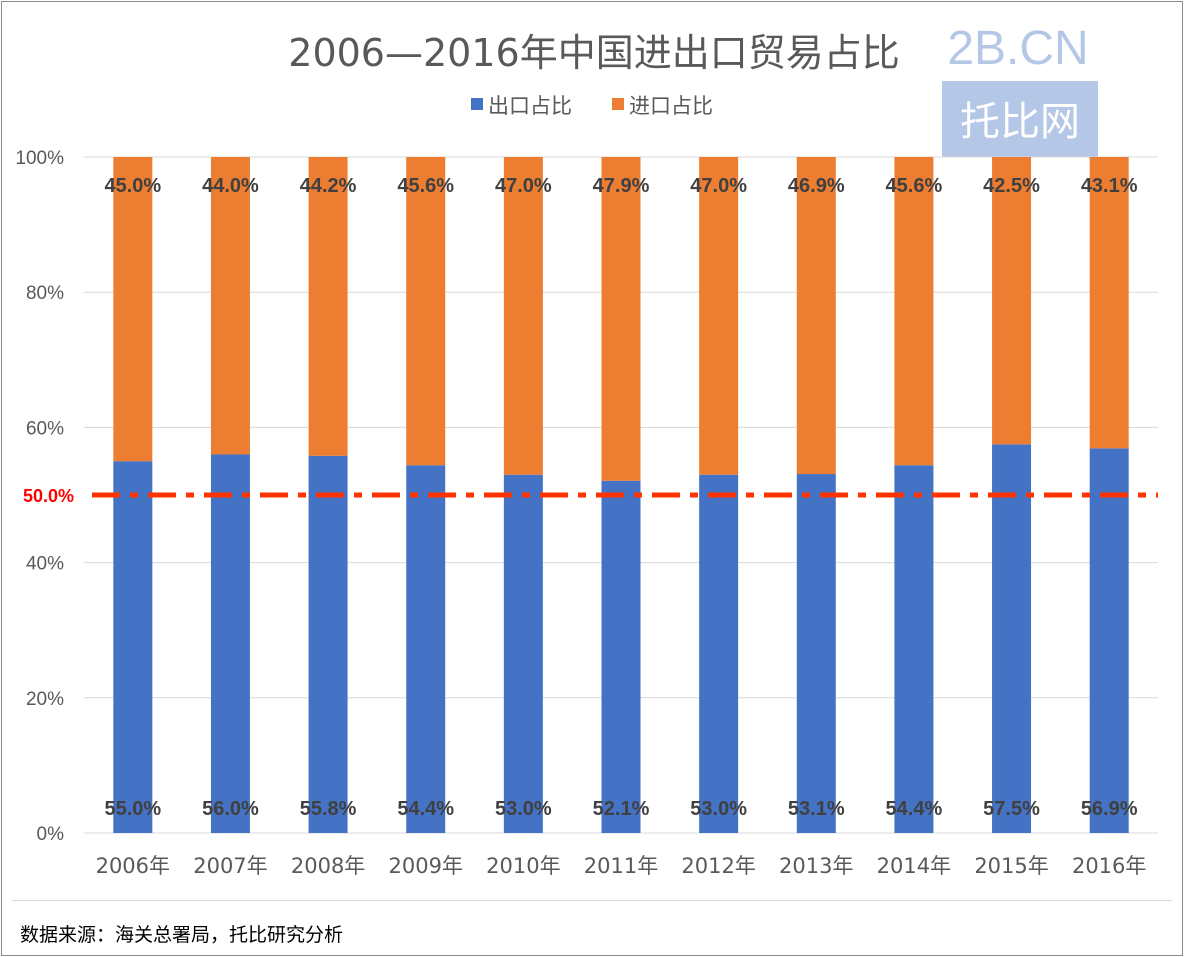  What do you see at coordinates (182, 935) in the screenshot?
I see `source-note: 数据来源：海关总署局，托比研究分析` at bounding box center [182, 935].